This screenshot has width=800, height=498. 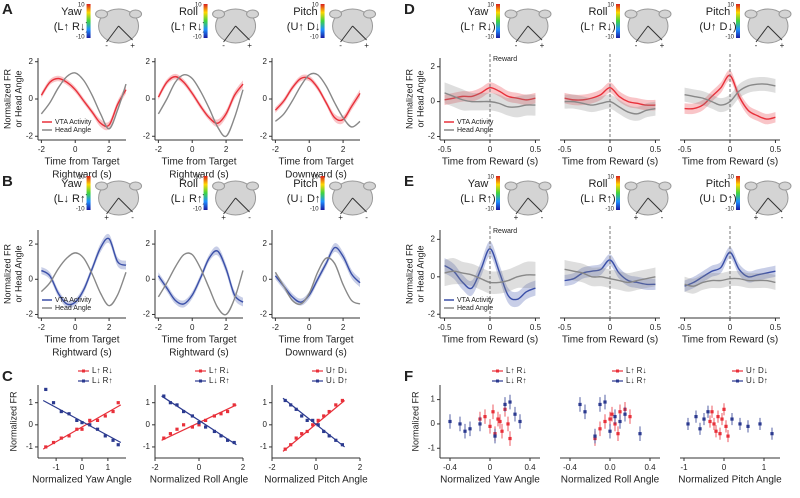 I want to click on x-tick-label: -1, so click(x=684, y=467).